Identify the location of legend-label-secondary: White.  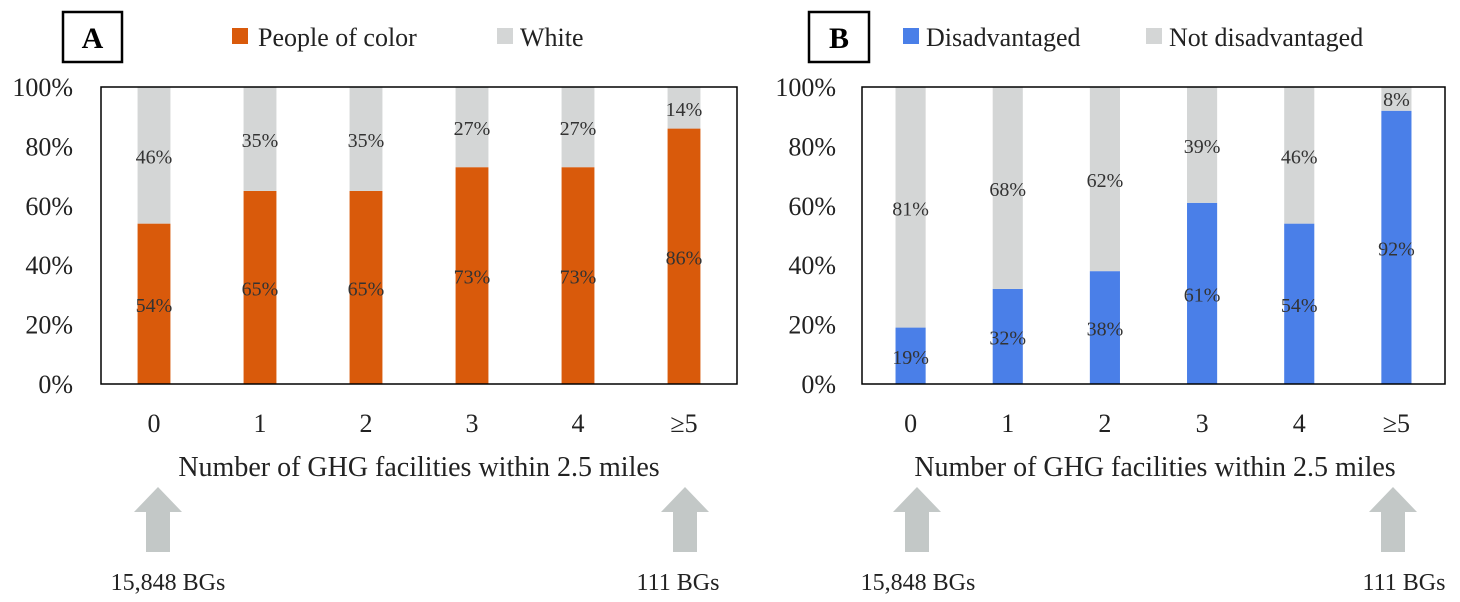
(552, 37).